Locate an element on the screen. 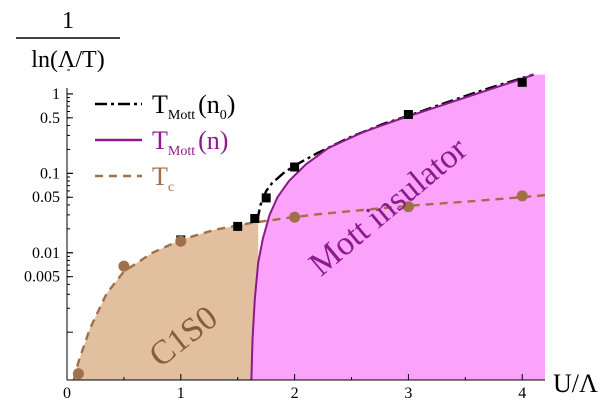 The image size is (616, 407). legend-label: Tc is located at coordinates (163, 178).